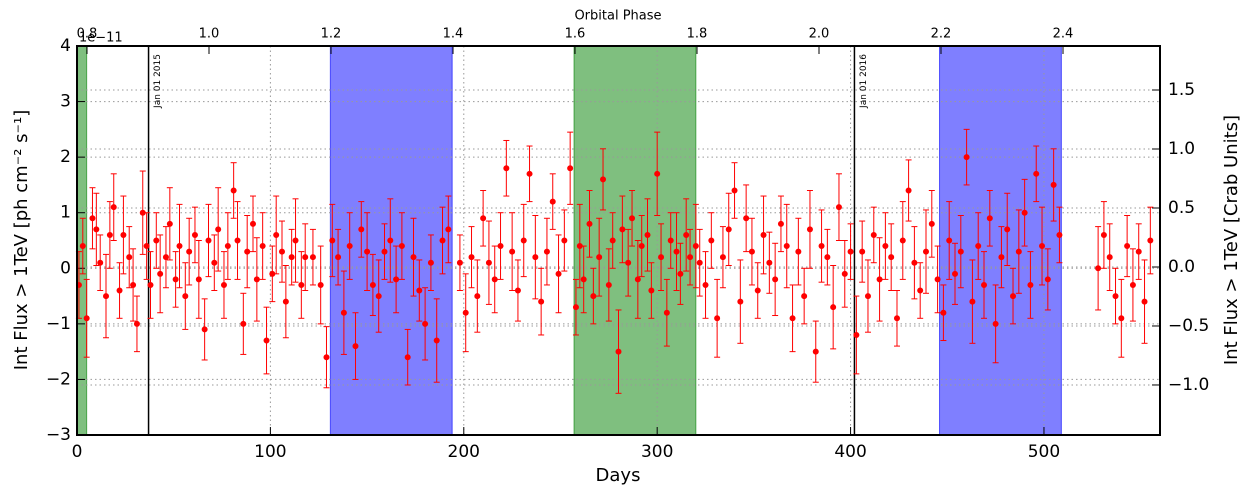 Image resolution: width=1250 pixels, height=495 pixels. What do you see at coordinates (65, 268) in the screenshot?
I see `y-tick-label: 0` at bounding box center [65, 268].